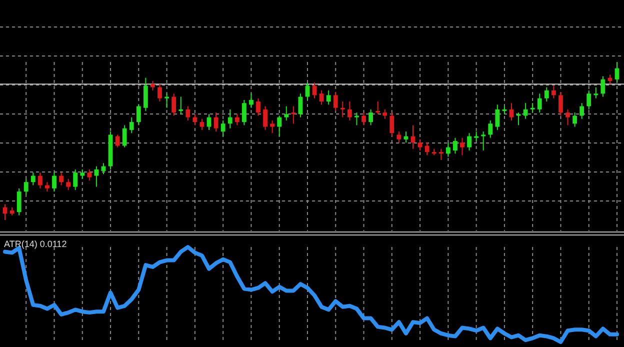 Image resolution: width=624 pixels, height=347 pixels. Describe the element at coordinates (35, 244) in the screenshot. I see `chart-title: ATR(14) 0.0112` at that location.